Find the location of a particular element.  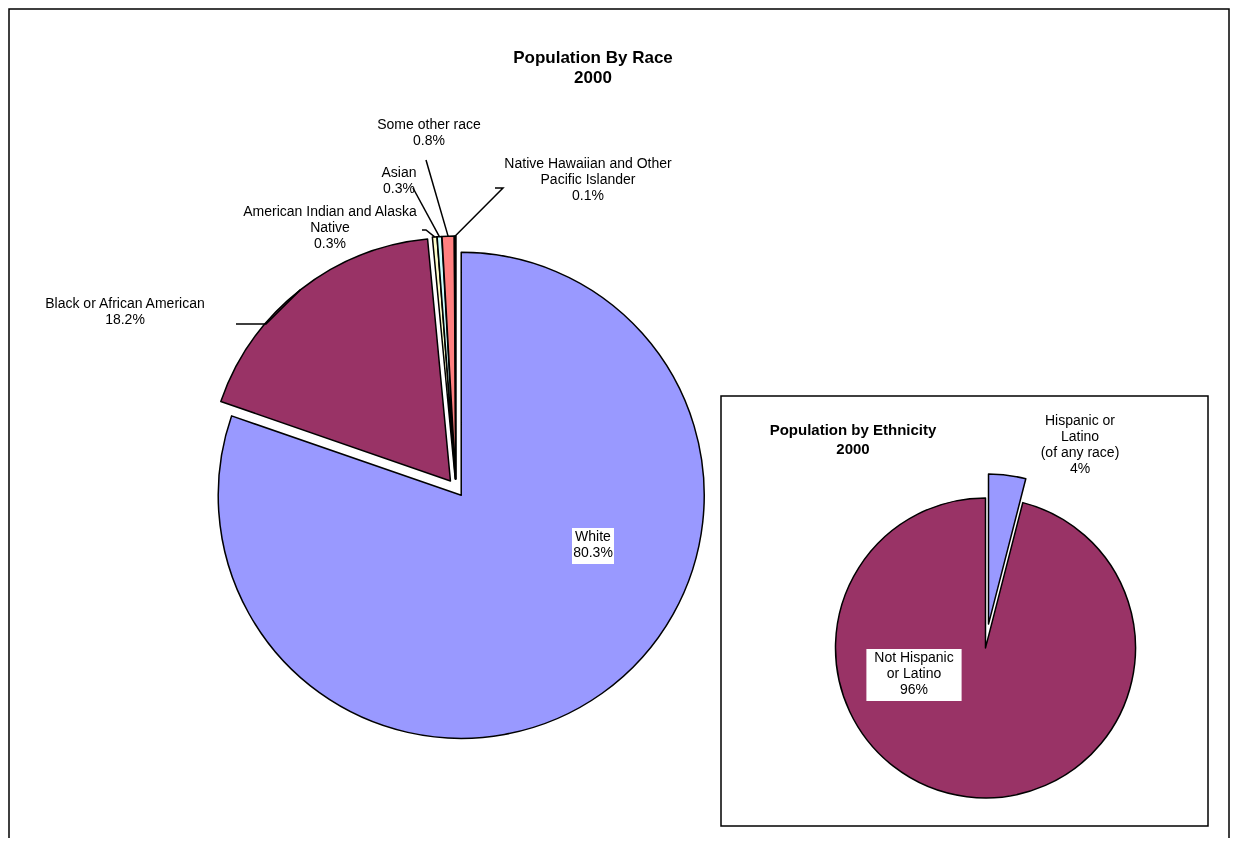

data-label: 0.1% is located at coordinates (588, 195).